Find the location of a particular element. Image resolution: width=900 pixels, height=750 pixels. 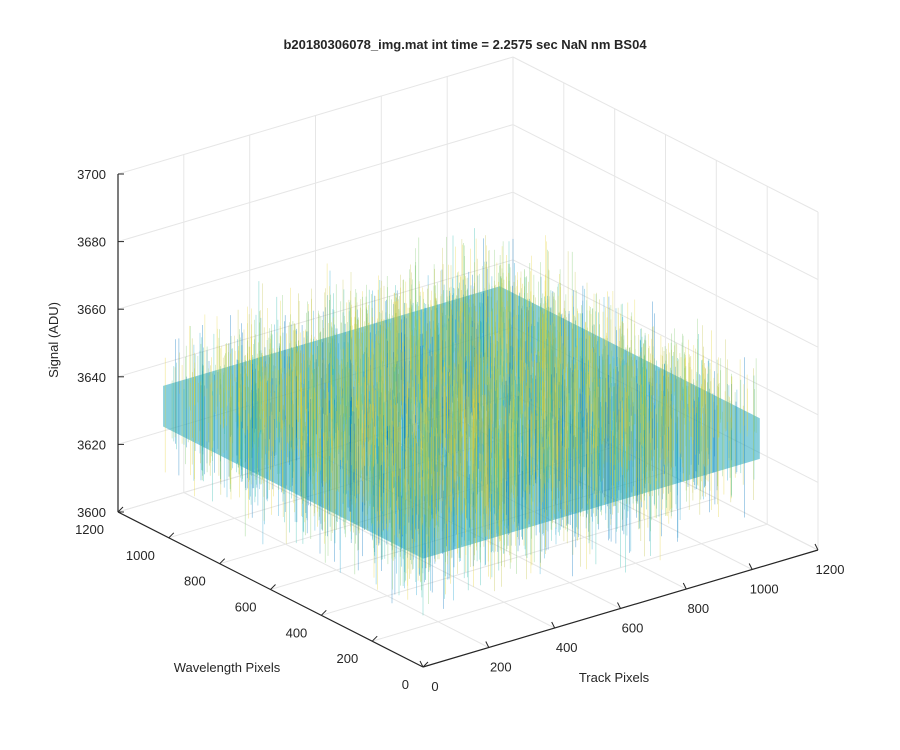

y-tick-label: 1000 is located at coordinates (140, 555).